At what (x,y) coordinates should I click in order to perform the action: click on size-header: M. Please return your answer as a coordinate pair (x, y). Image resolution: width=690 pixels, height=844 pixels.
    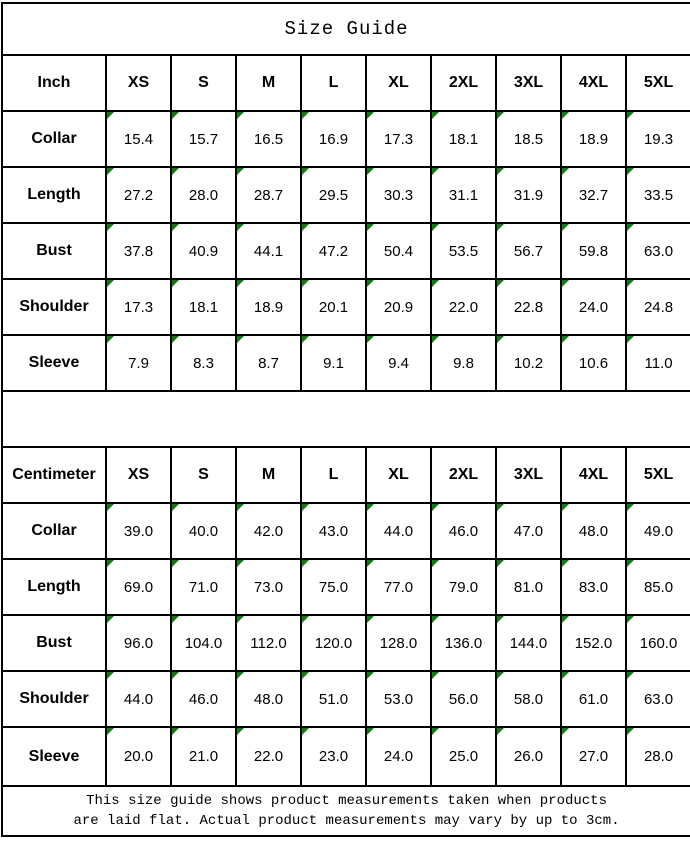
    Looking at the image, I should click on (268, 83).